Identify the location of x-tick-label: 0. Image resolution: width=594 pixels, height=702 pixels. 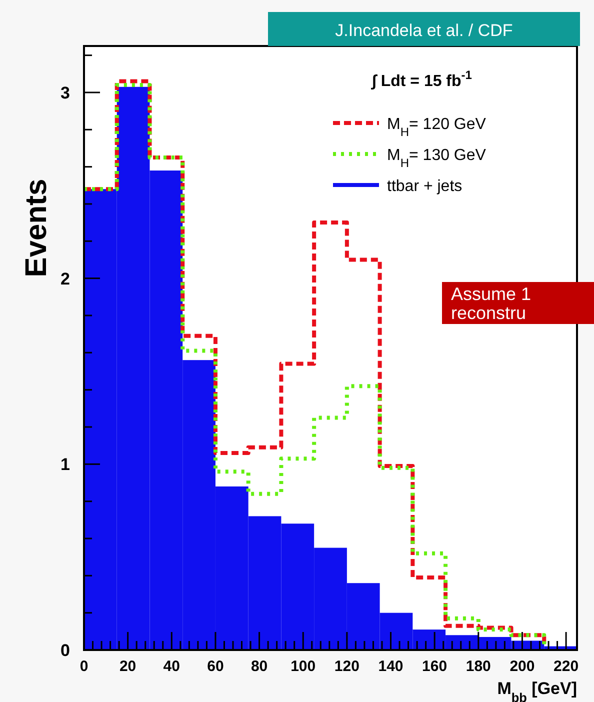
(84, 666).